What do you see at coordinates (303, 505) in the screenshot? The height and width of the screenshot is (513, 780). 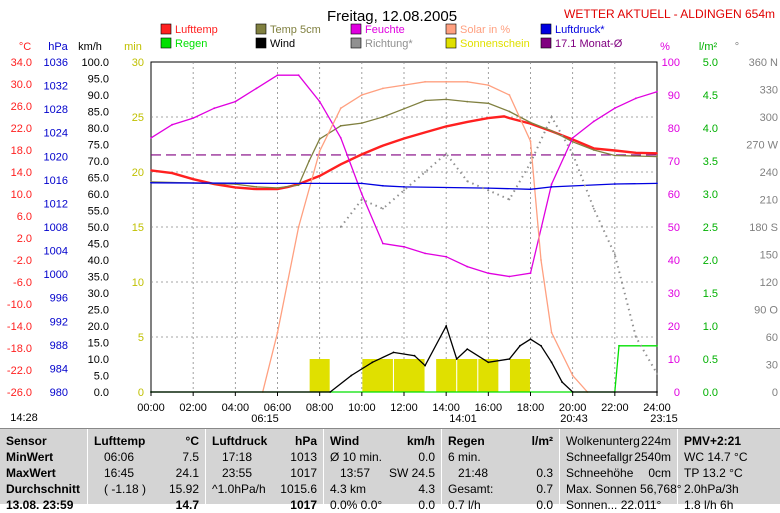 I see `luftdruck-last: 1017` at bounding box center [303, 505].